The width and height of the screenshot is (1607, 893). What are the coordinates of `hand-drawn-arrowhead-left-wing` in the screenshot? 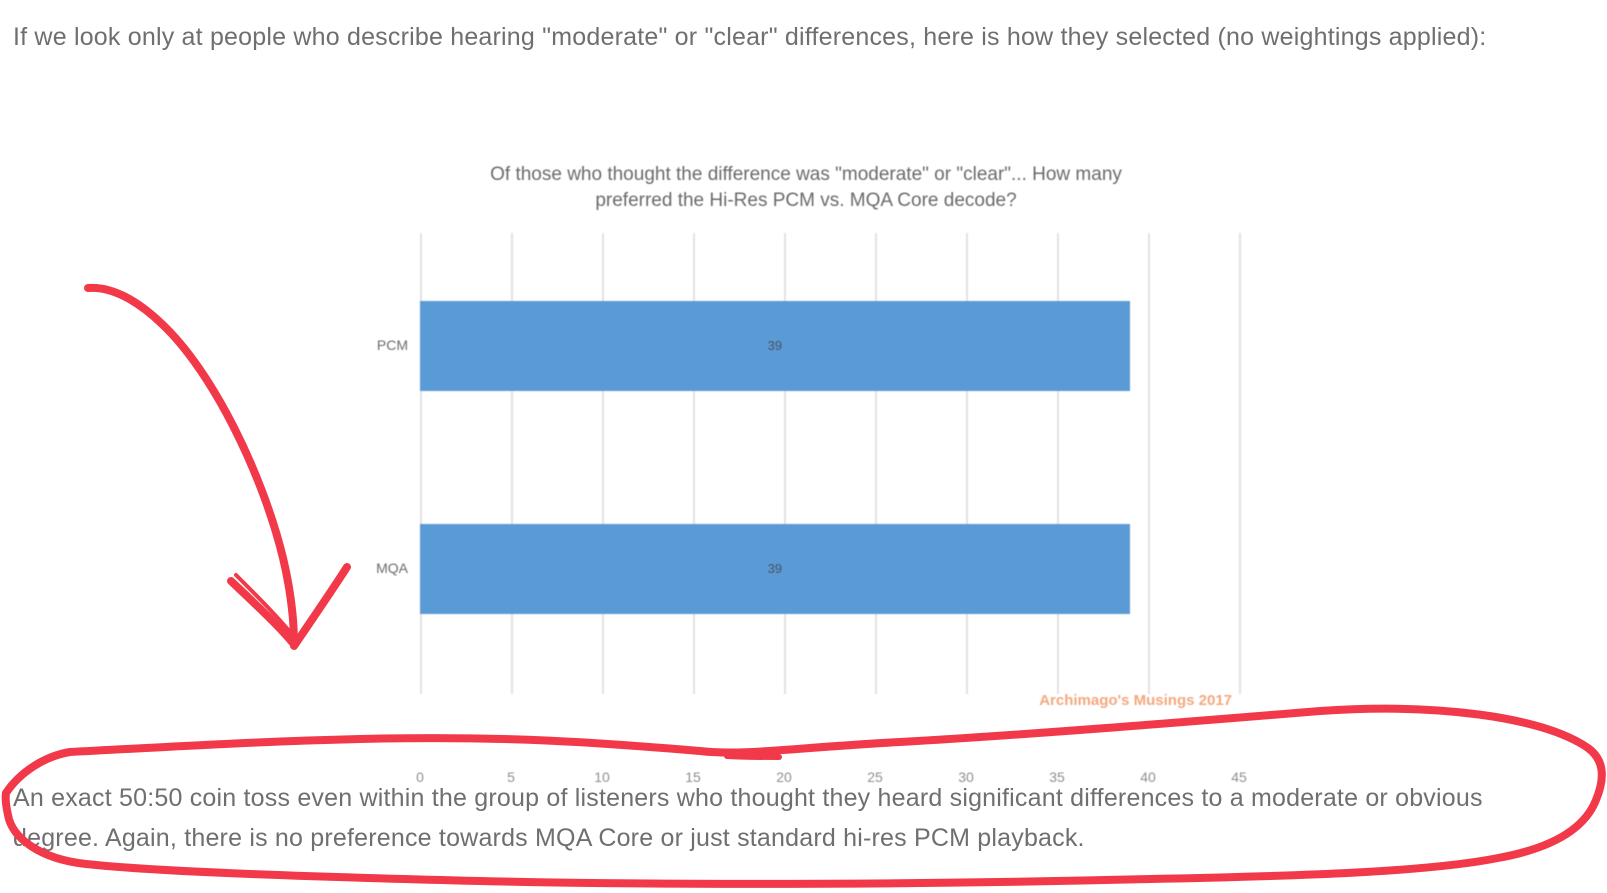 It's located at (262, 612).